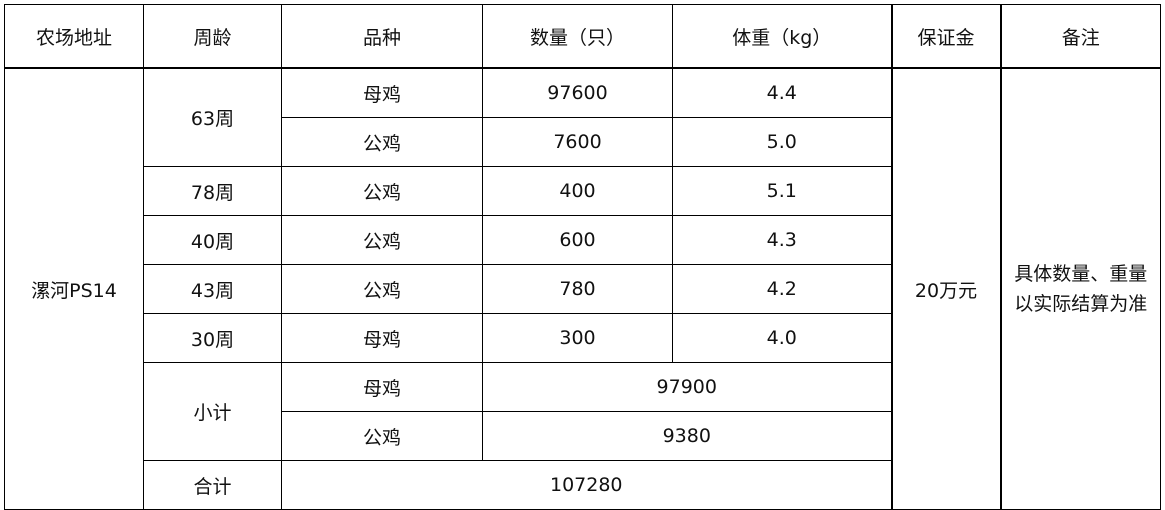 The height and width of the screenshot is (510, 1165). I want to click on note-cell: 具体数量、重量以实际结算为准, so click(1080, 288).